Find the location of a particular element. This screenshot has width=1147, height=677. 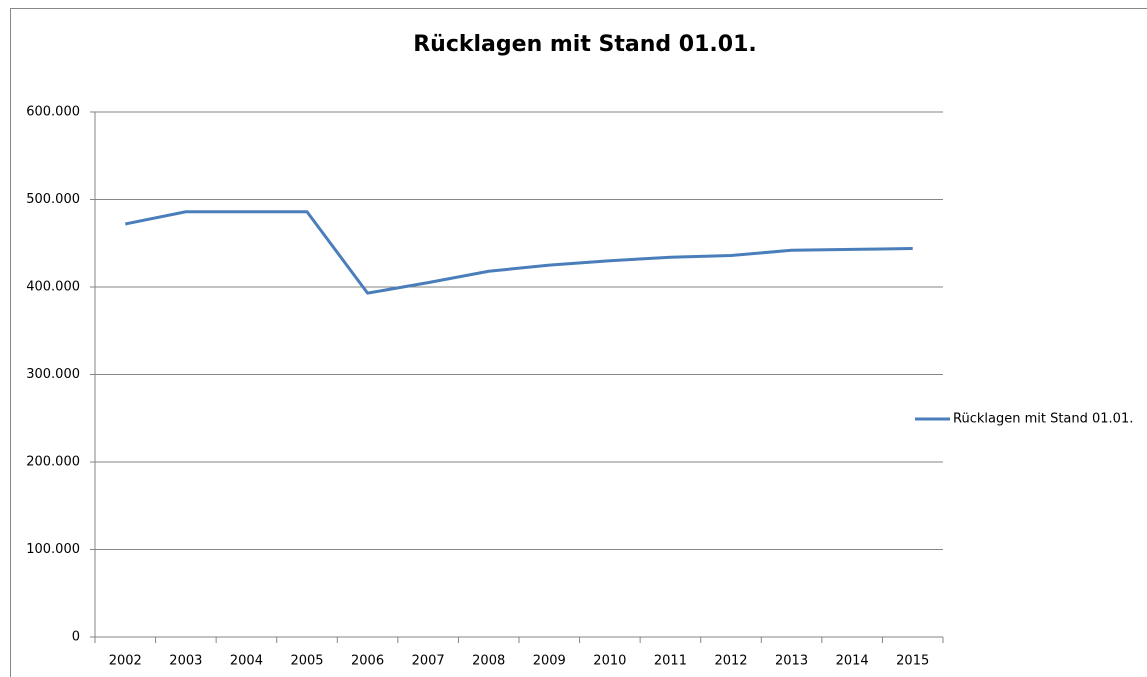

x-tick-label: 2009 is located at coordinates (549, 661).